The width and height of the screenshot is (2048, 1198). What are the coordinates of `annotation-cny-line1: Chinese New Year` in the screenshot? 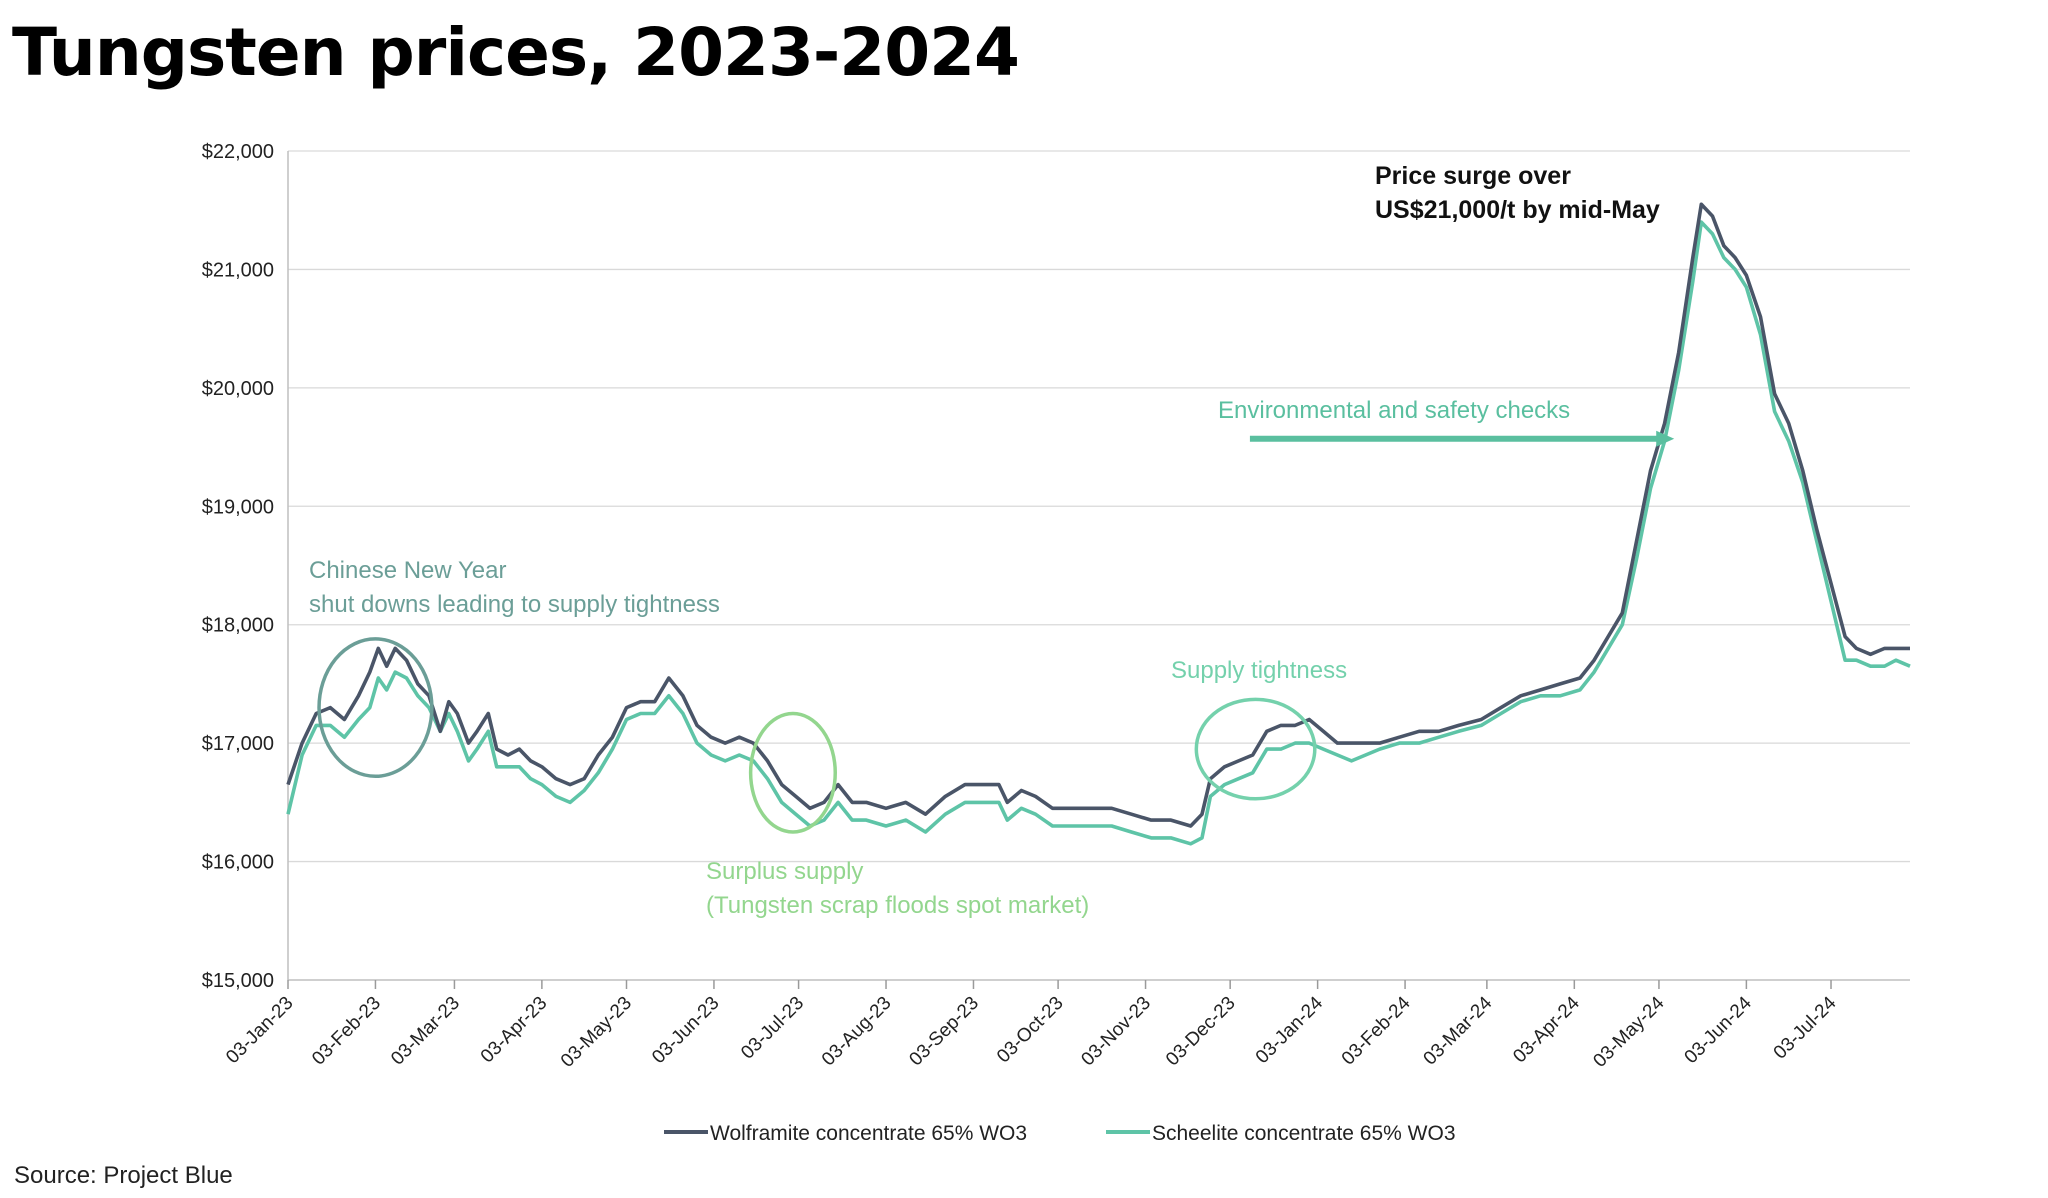 It's located at (407, 570).